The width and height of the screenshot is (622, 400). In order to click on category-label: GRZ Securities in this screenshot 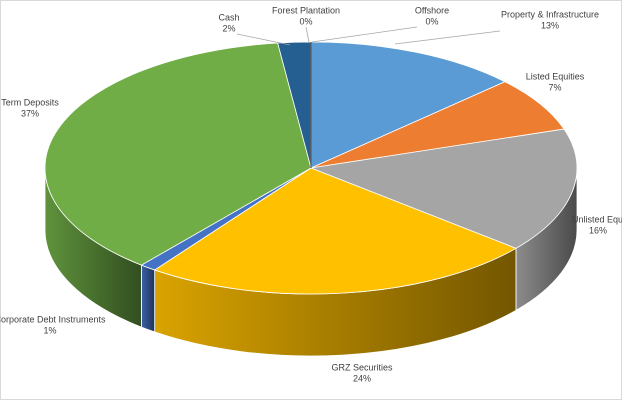, I will do `click(362, 367)`.